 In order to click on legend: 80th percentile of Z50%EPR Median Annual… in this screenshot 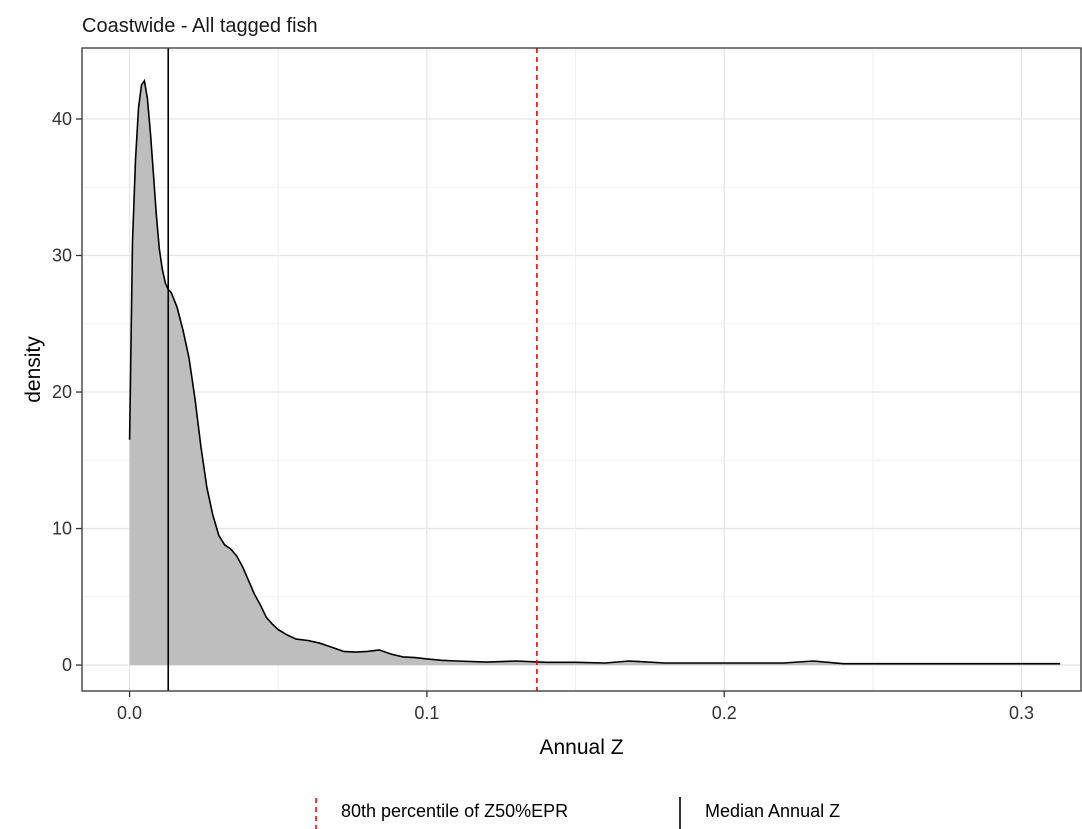, I will do `click(577, 813)`.